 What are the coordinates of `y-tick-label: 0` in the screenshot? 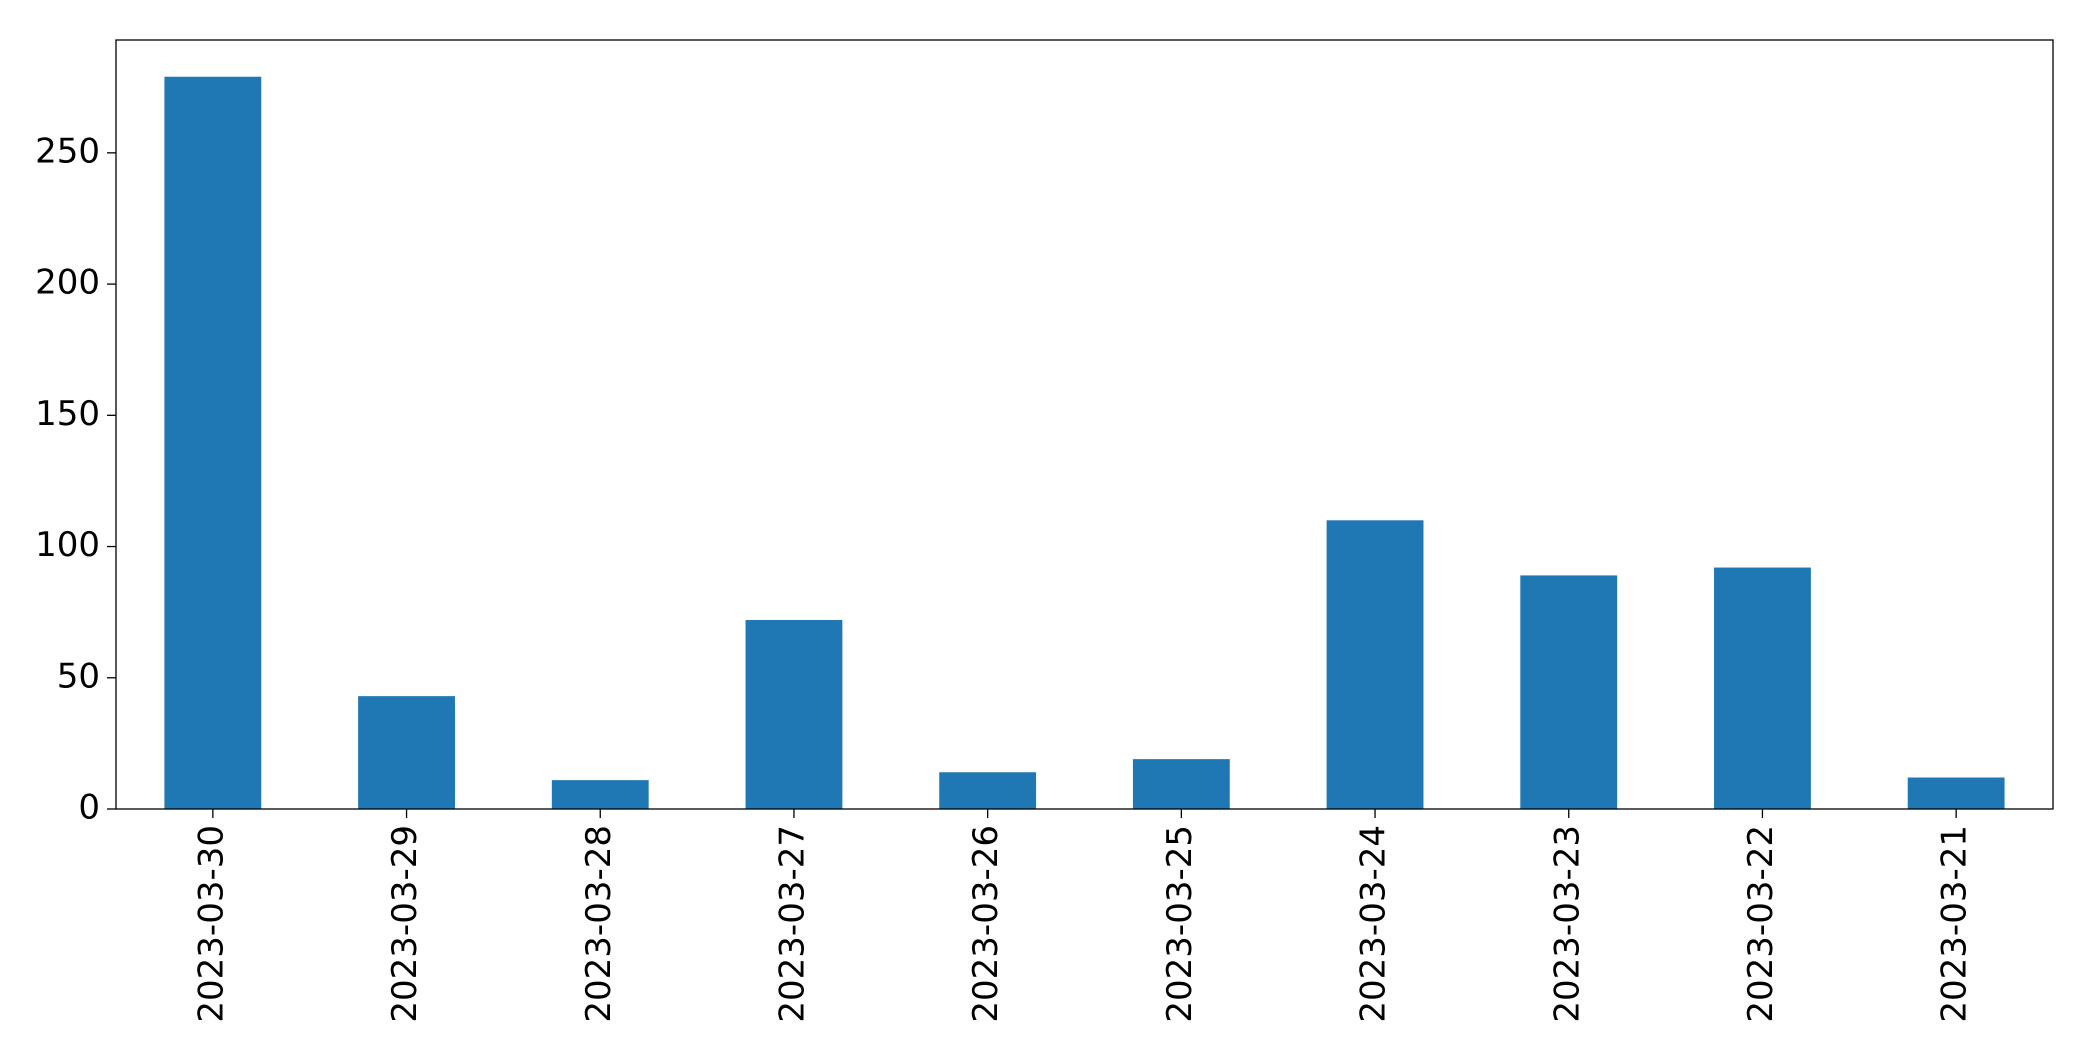 It's located at (89, 808).